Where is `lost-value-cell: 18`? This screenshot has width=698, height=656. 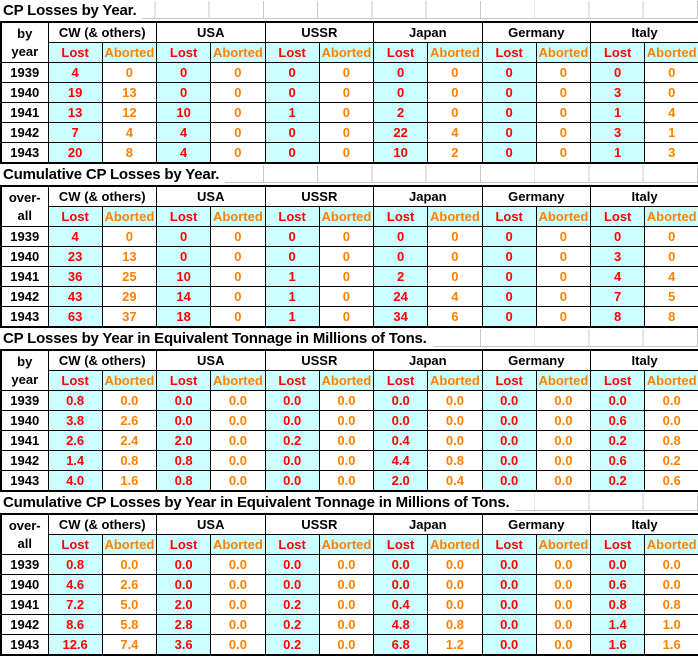
lost-value-cell: 18 is located at coordinates (184, 317).